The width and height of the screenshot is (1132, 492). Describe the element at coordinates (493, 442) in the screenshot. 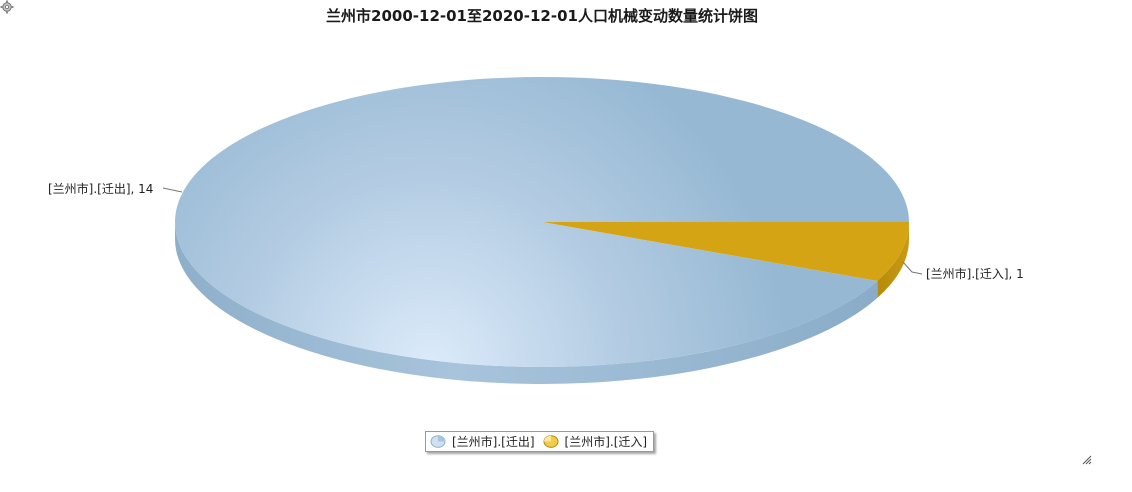

I see `legend-label-outflow: [兰州市].[迁出]` at that location.